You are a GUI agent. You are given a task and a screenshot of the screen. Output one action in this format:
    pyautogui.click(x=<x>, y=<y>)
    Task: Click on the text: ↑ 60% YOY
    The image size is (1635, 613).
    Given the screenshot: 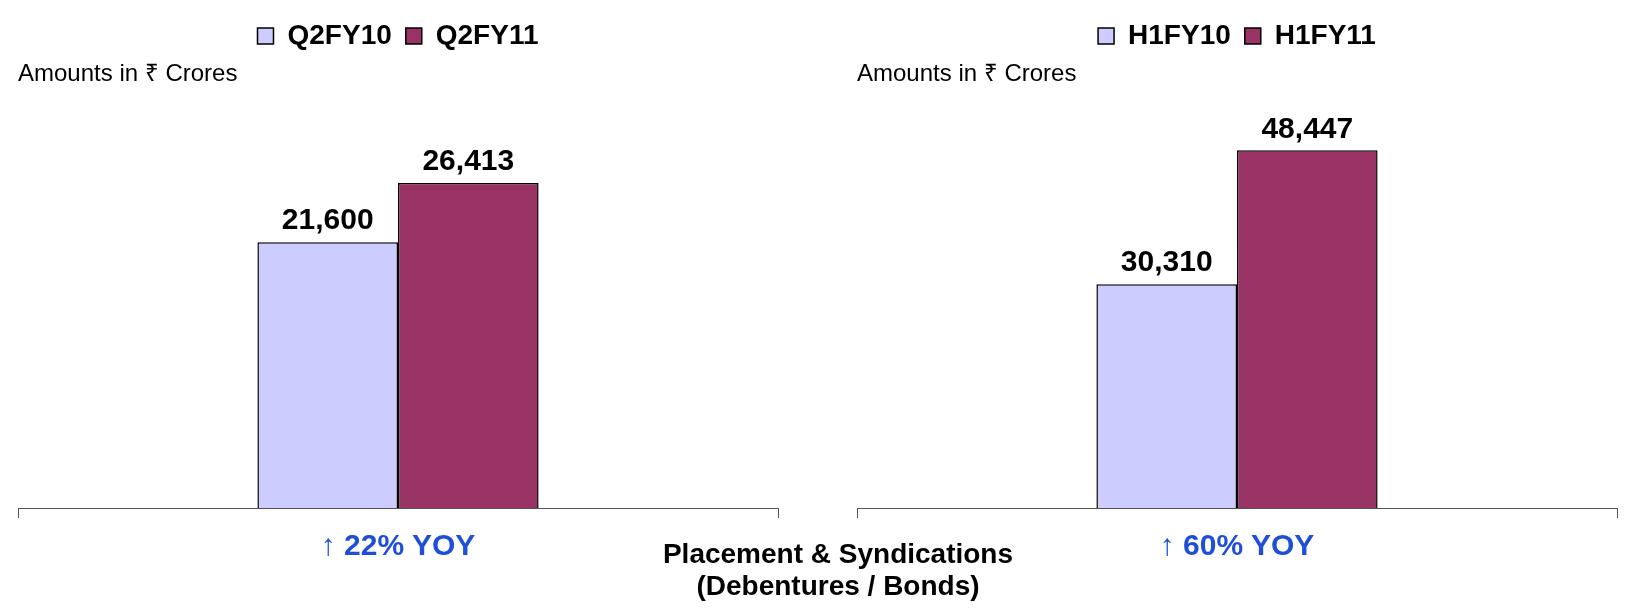 What is the action you would take?
    pyautogui.click(x=1237, y=544)
    